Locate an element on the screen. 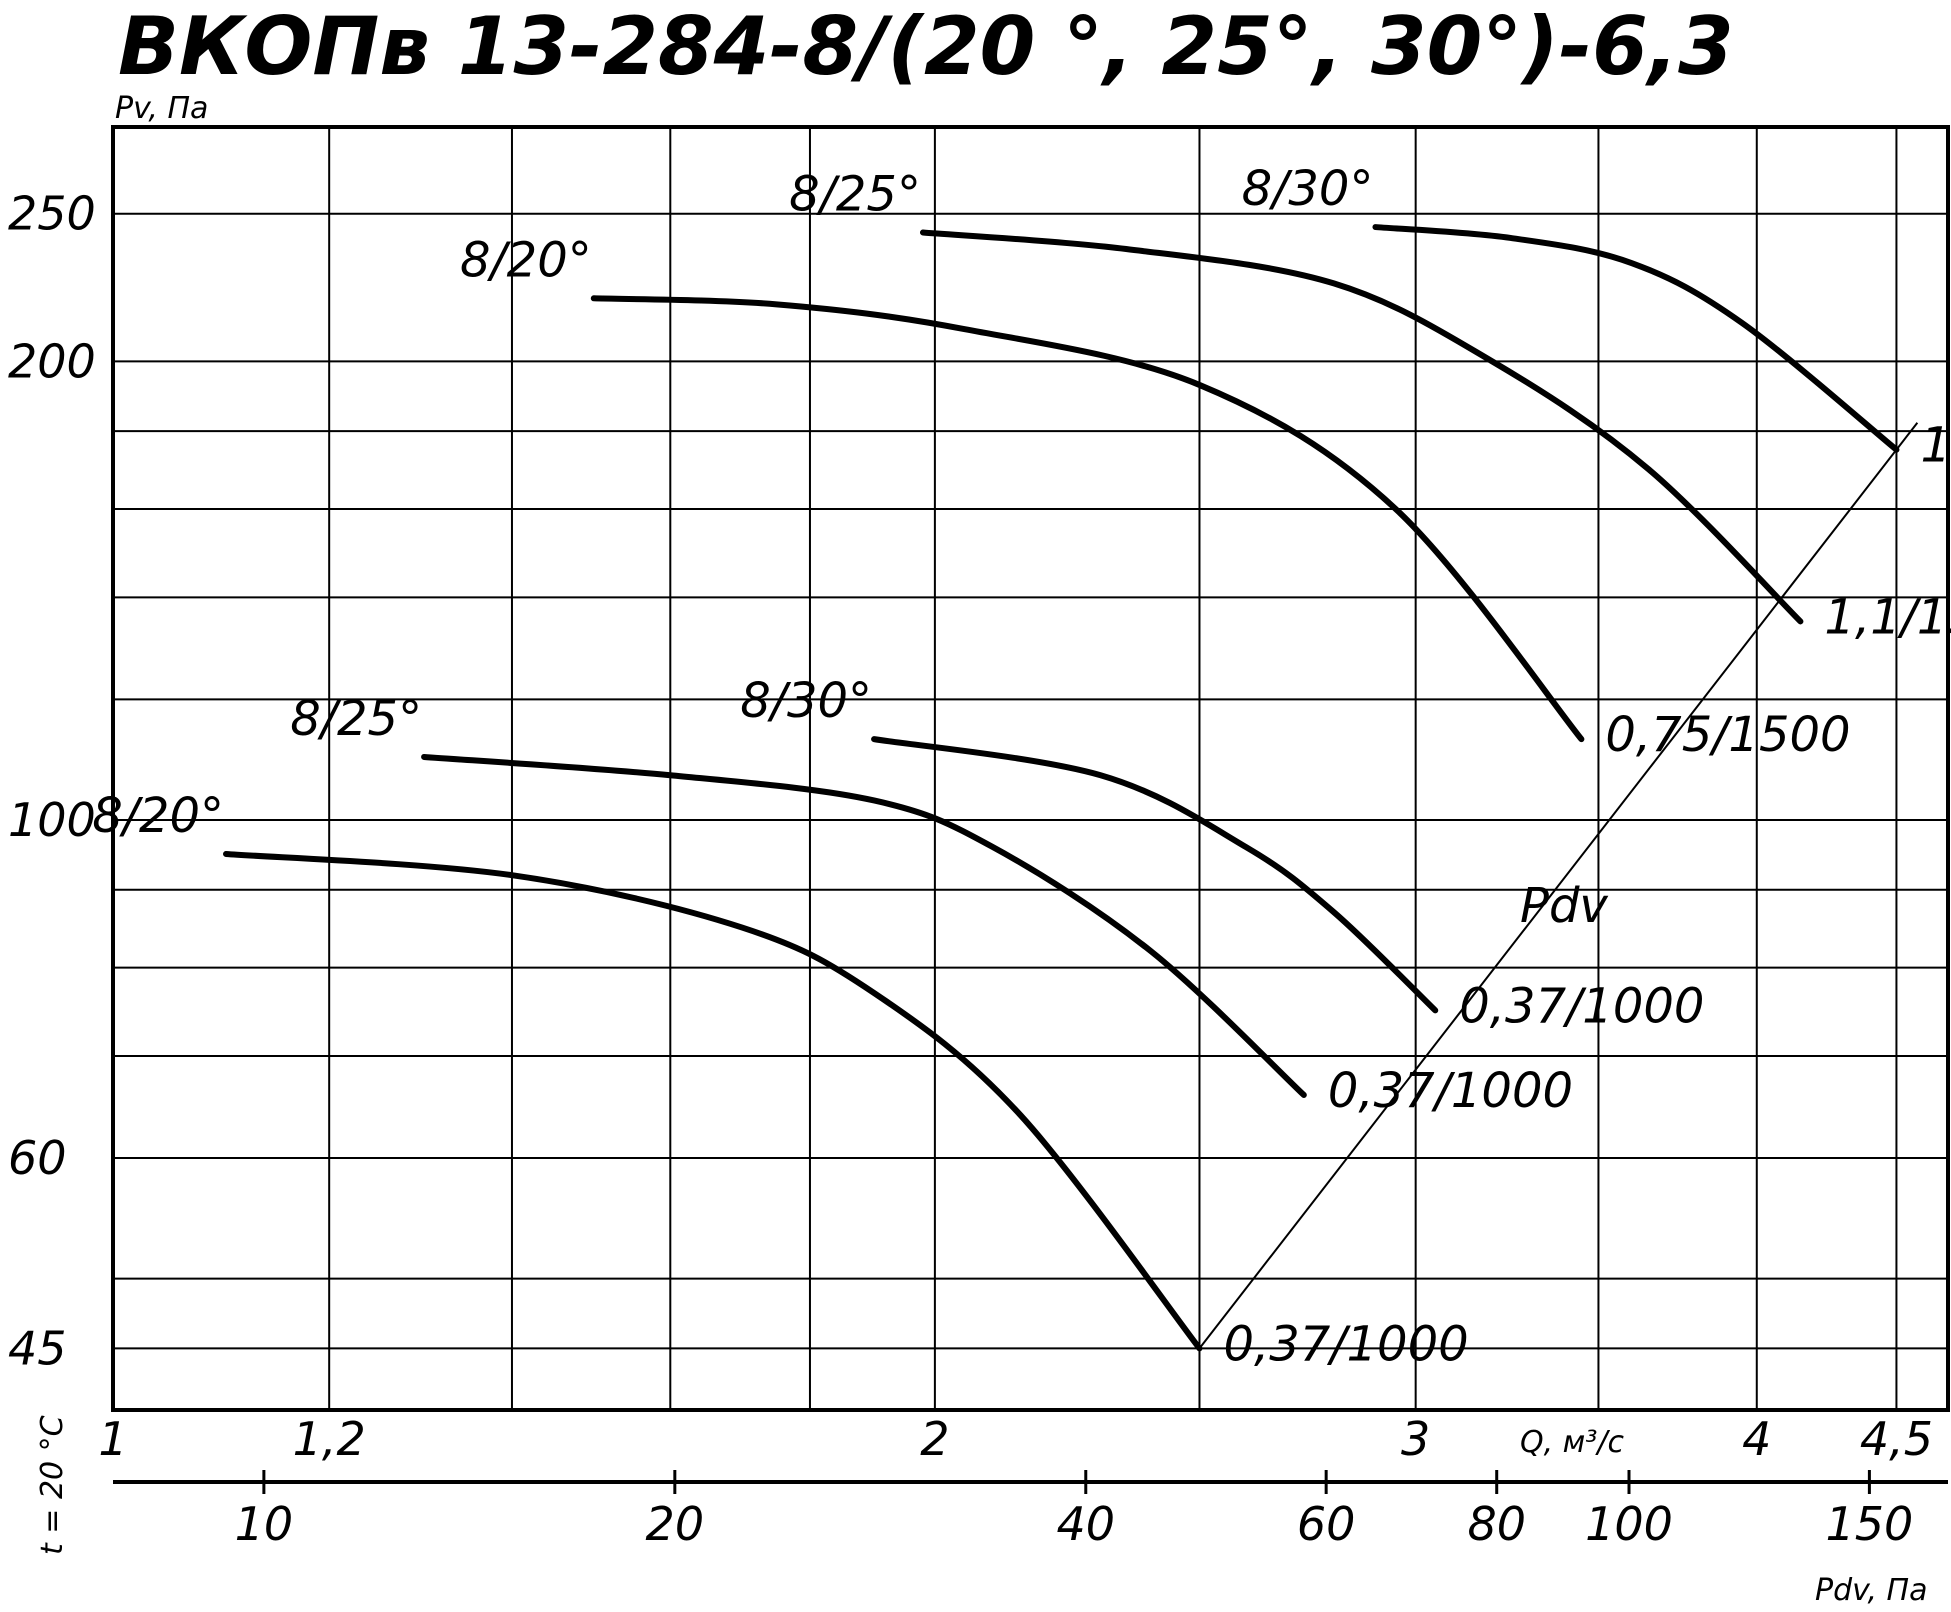 Image resolution: width=1951 pixels, height=1612 pixels. x-tick-label: 1 is located at coordinates (112, 1439).